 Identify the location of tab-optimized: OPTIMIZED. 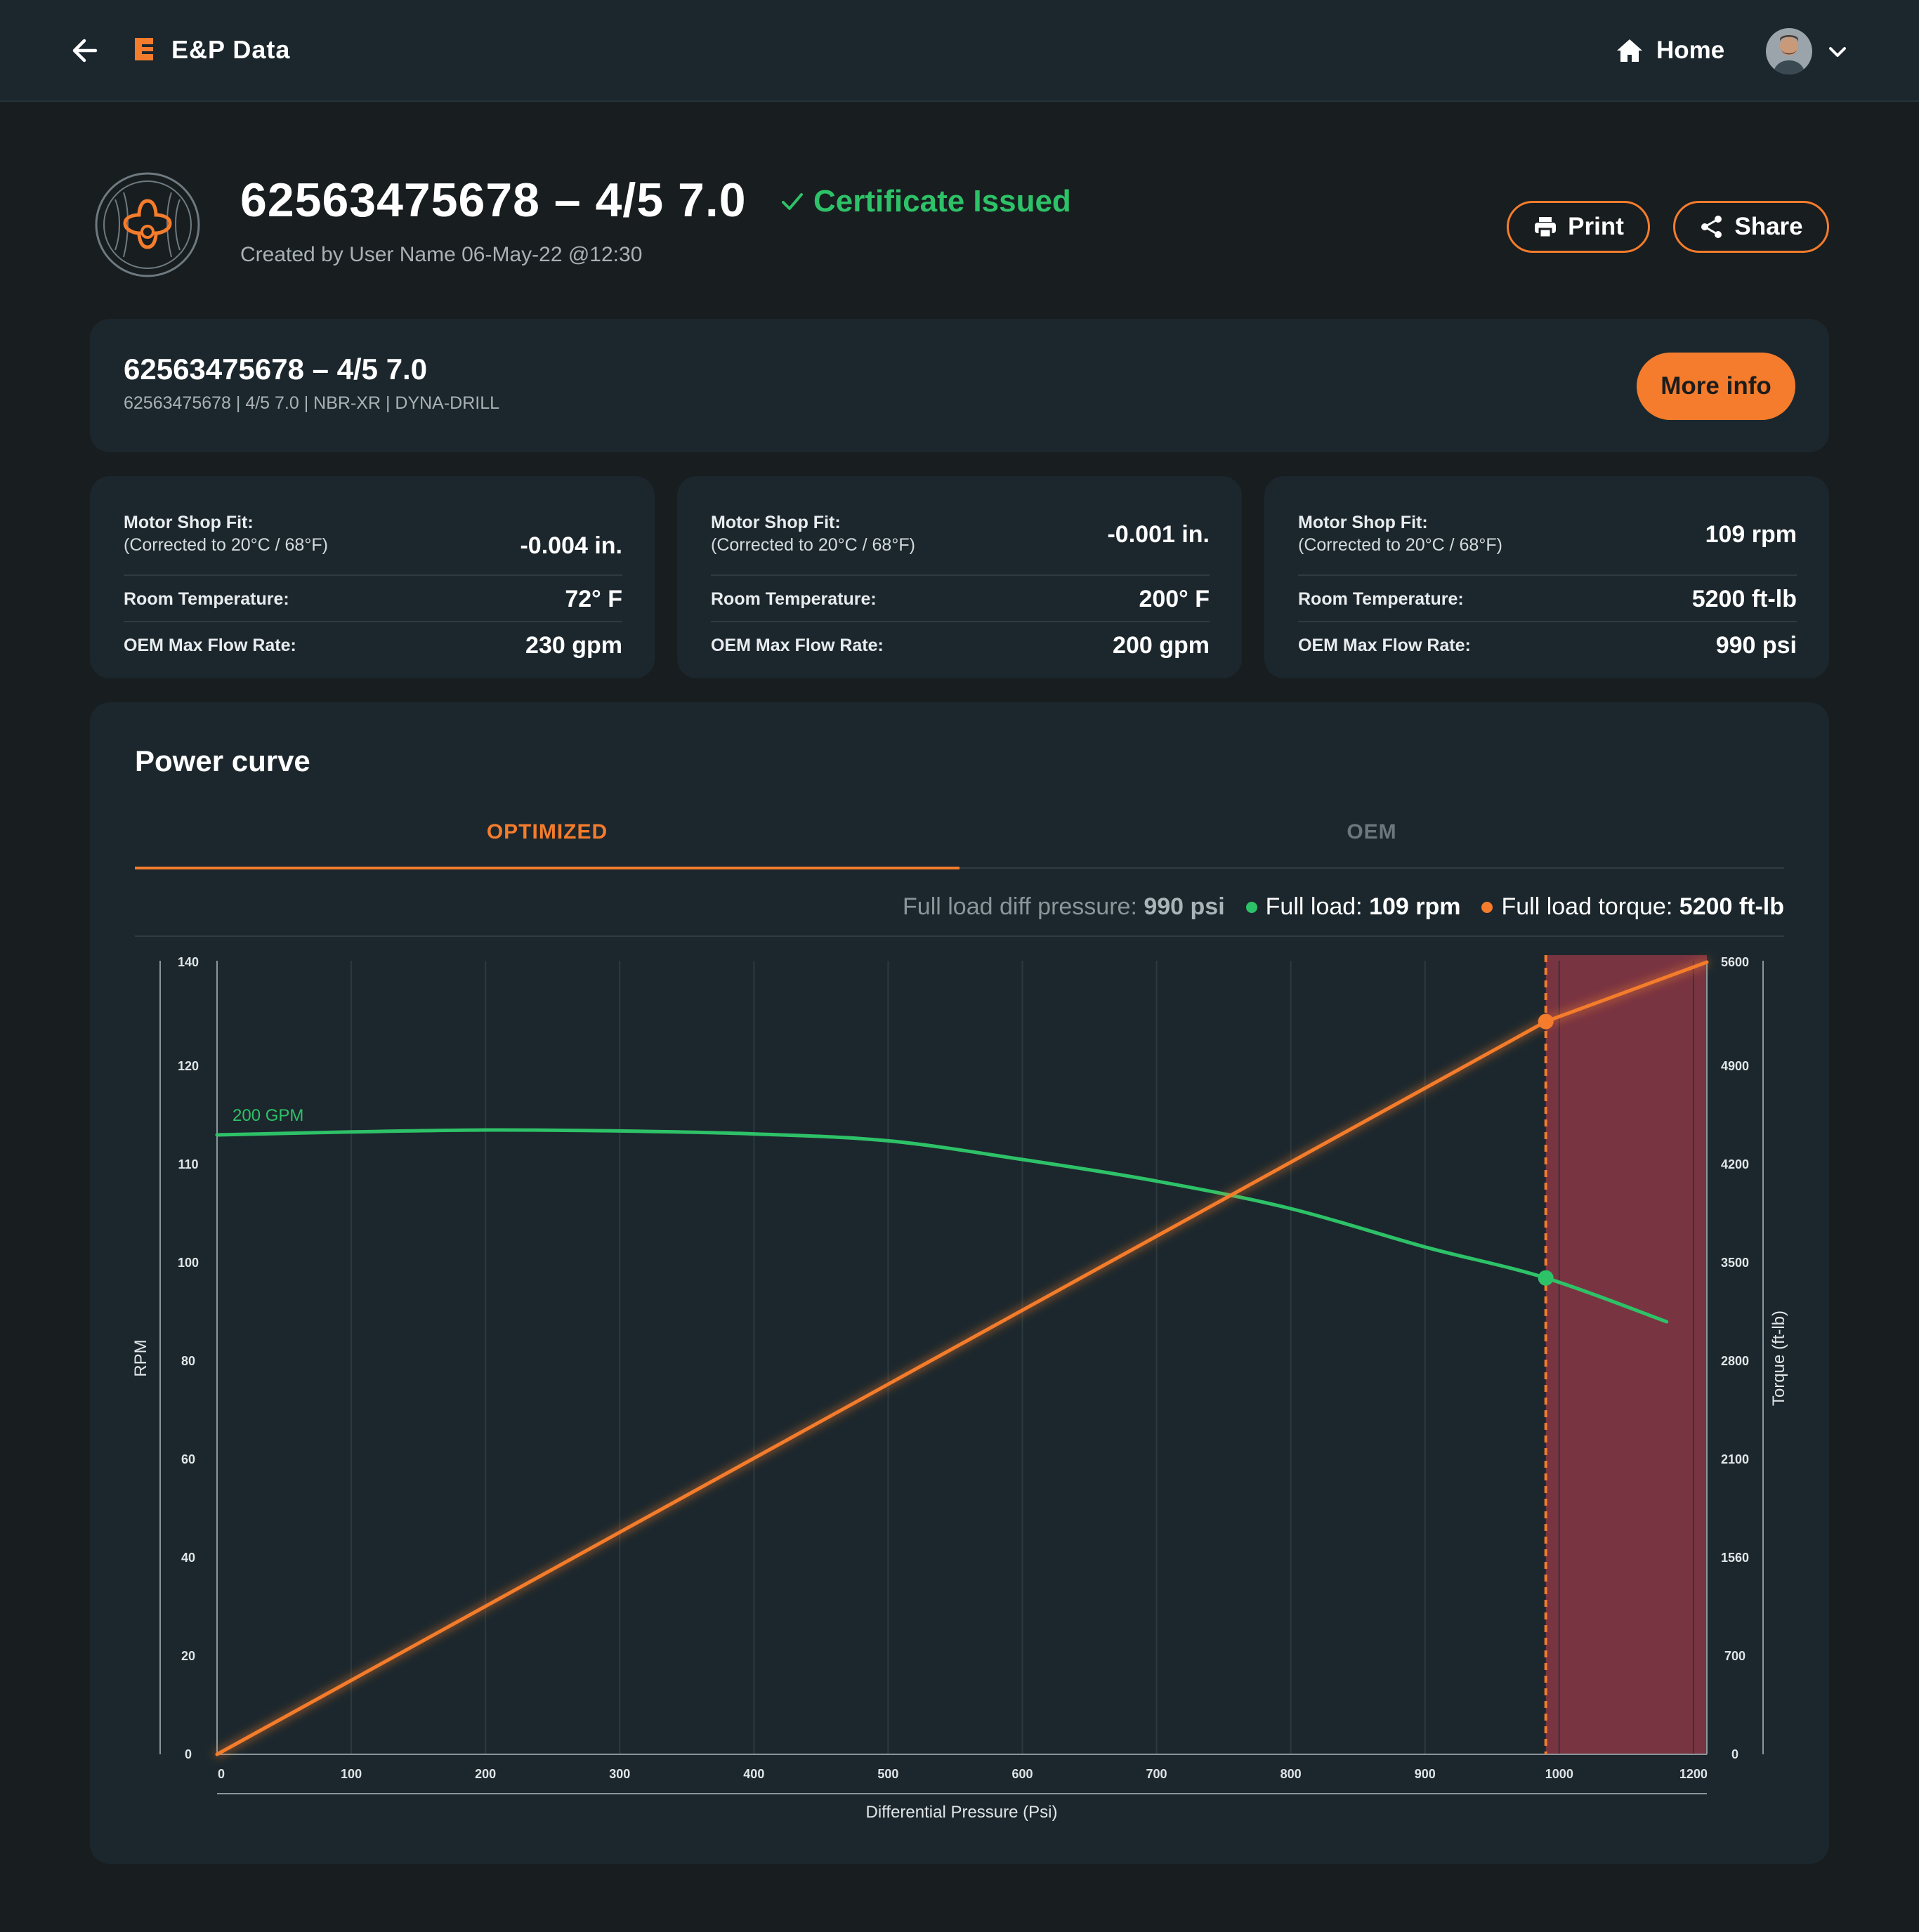
(547, 845).